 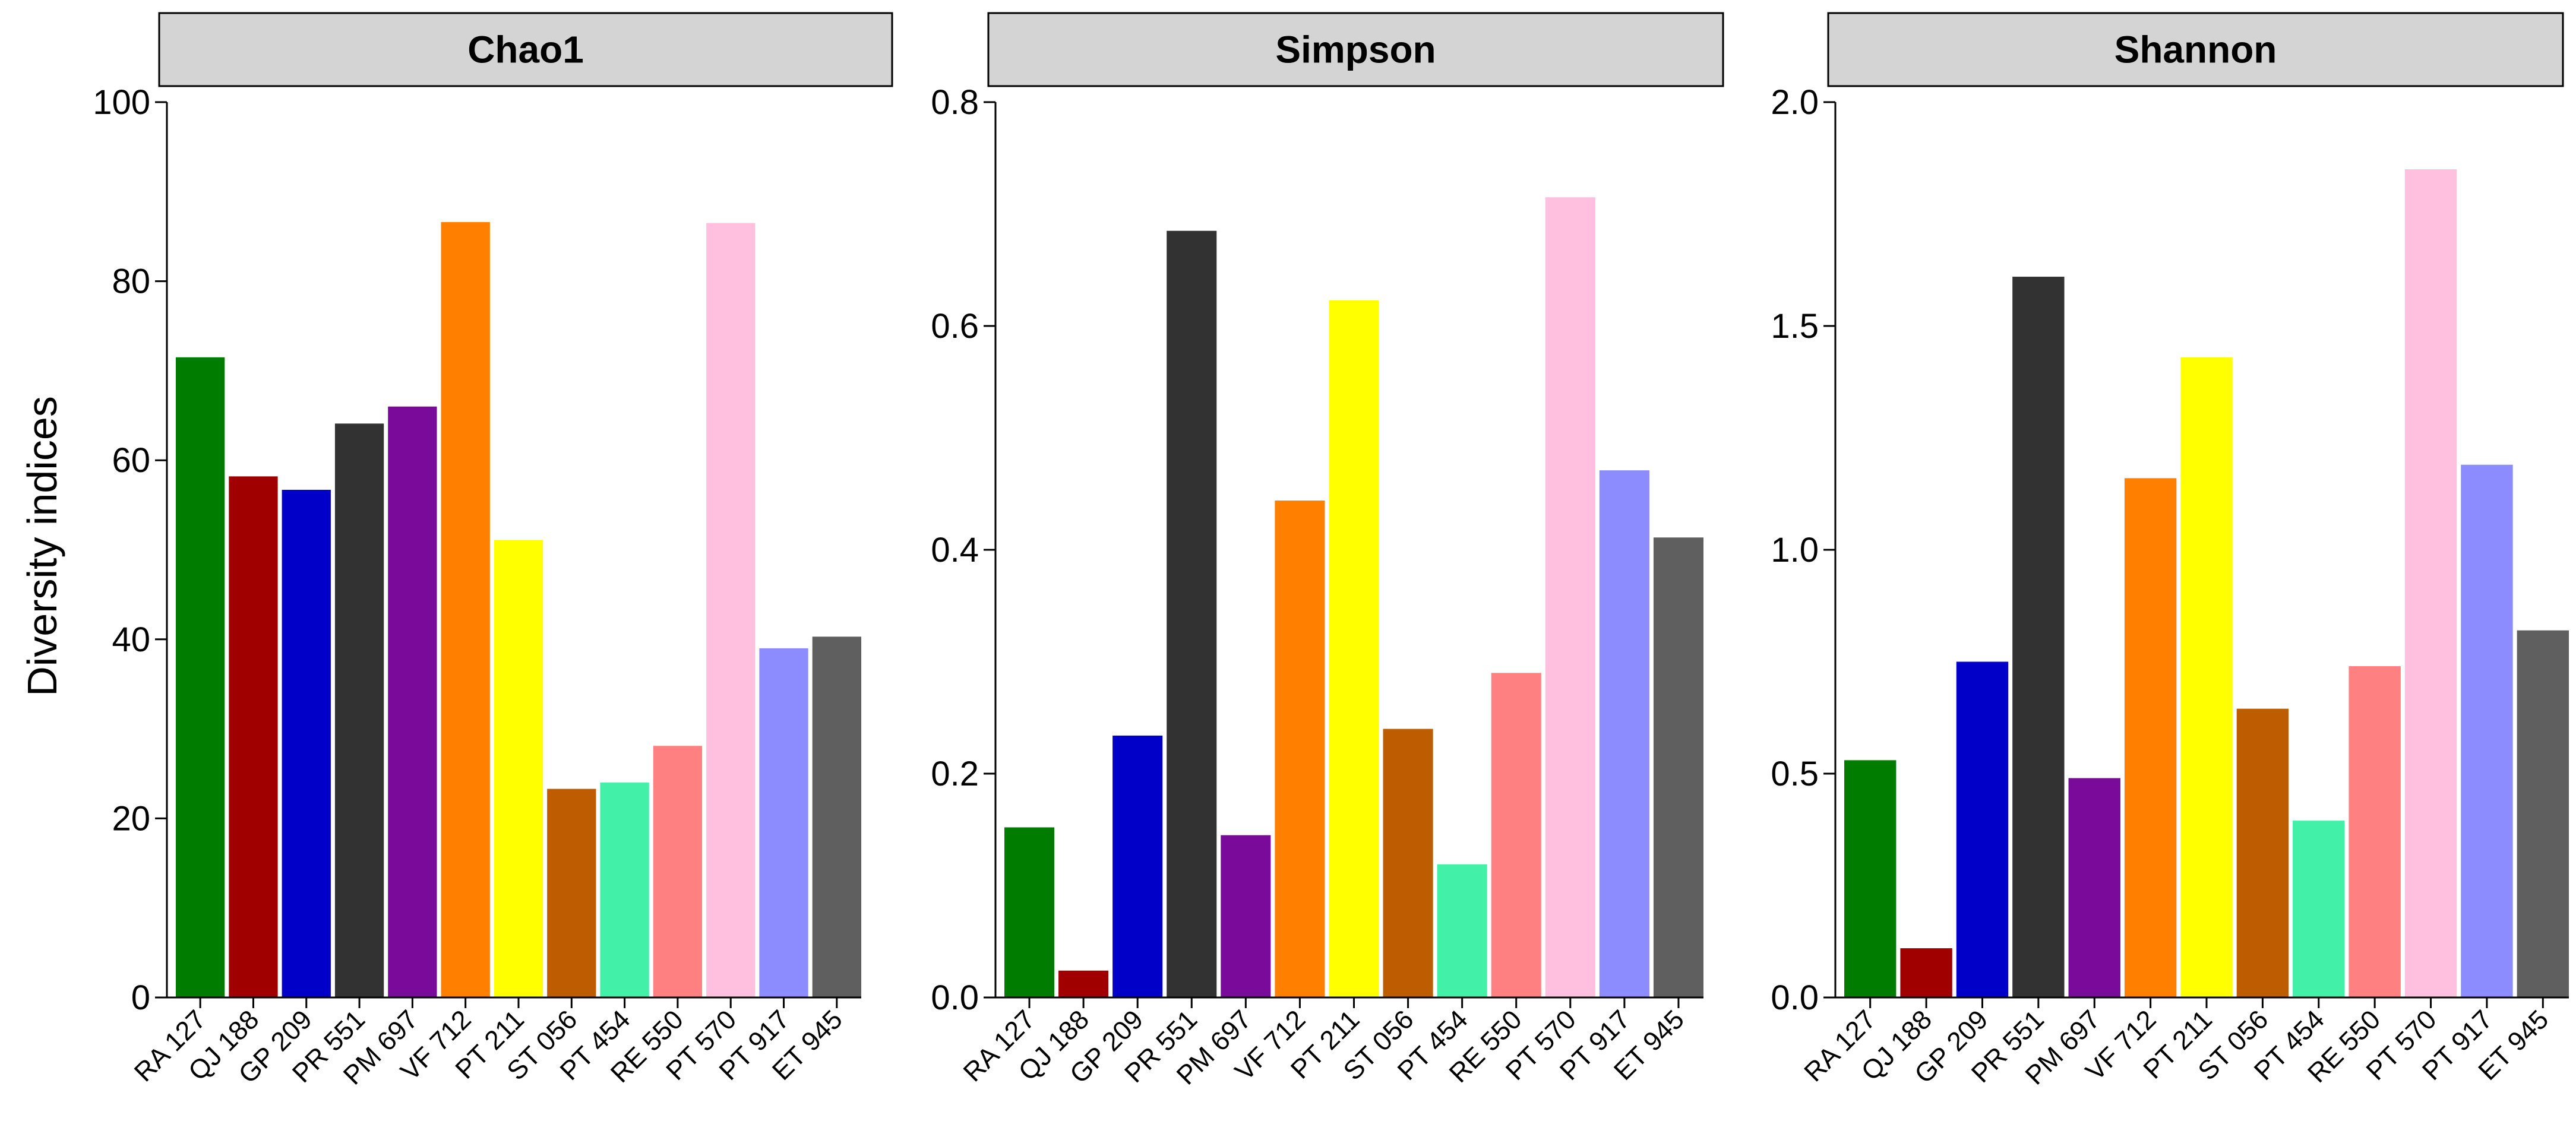 I want to click on y-tick-label-shannon: 0.0, so click(x=1795, y=998).